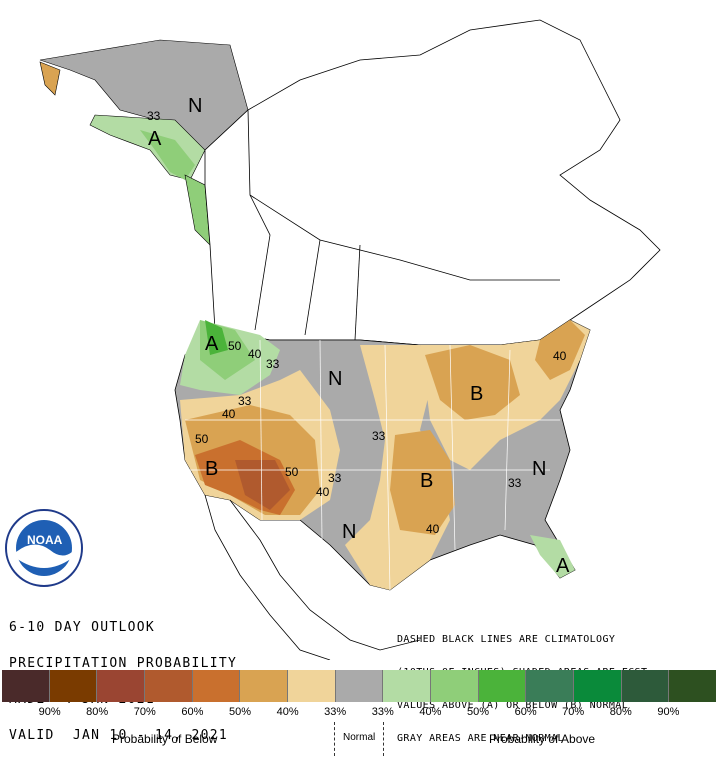  Describe the element at coordinates (525, 712) in the screenshot. I see `legend-tick-10: 60%` at that location.